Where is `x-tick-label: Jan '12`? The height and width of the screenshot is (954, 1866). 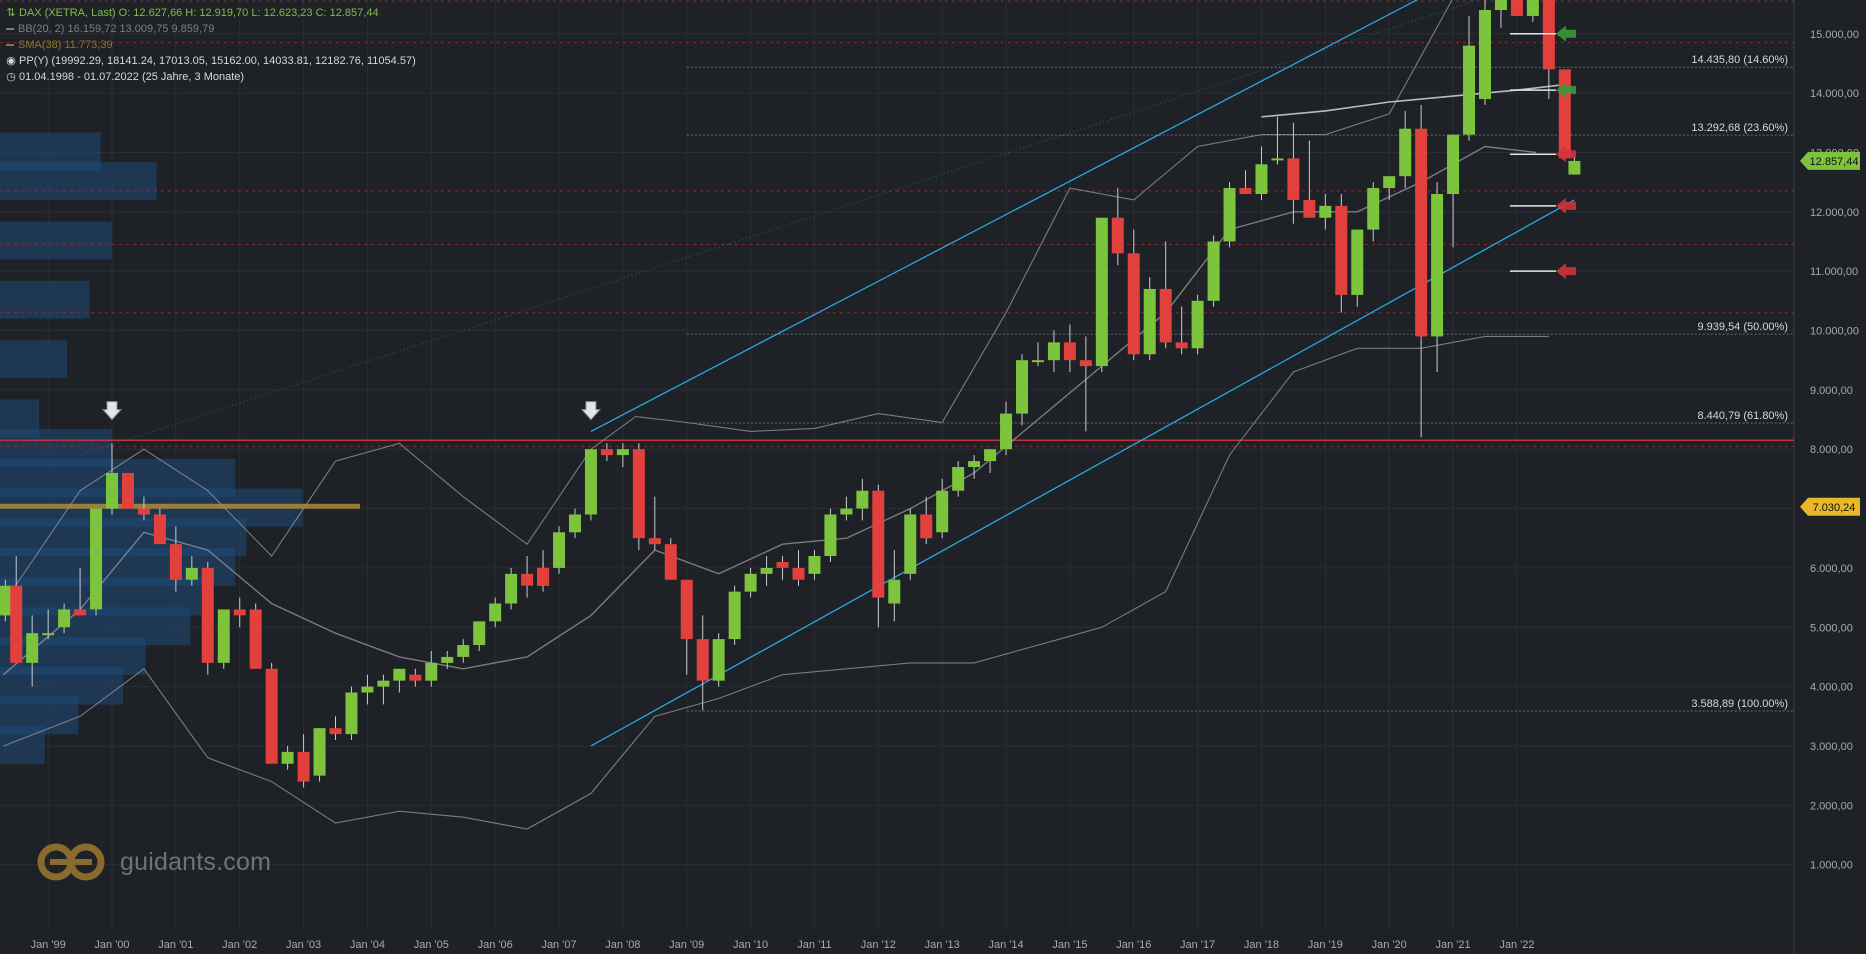
x-tick-label: Jan '12 is located at coordinates (878, 945).